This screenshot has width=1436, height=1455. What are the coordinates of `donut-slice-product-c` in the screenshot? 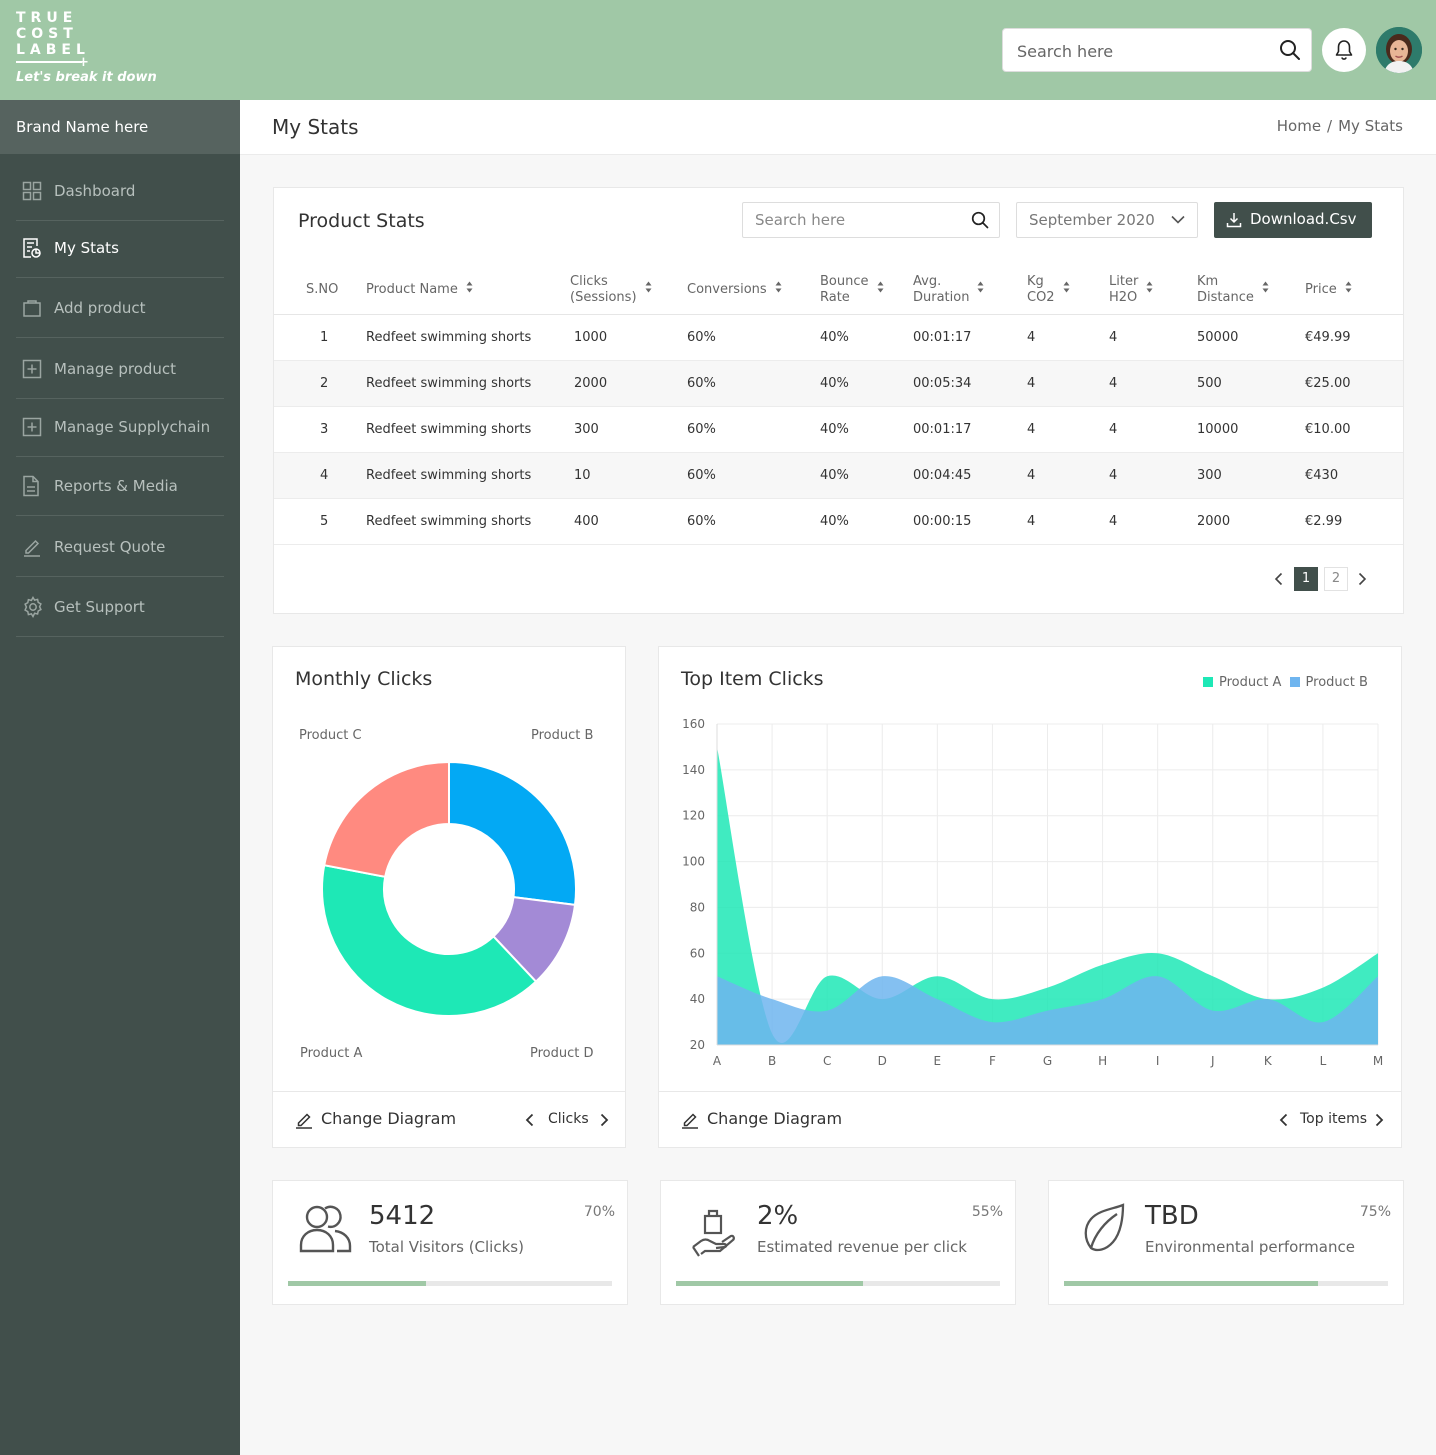 It's located at (386, 819).